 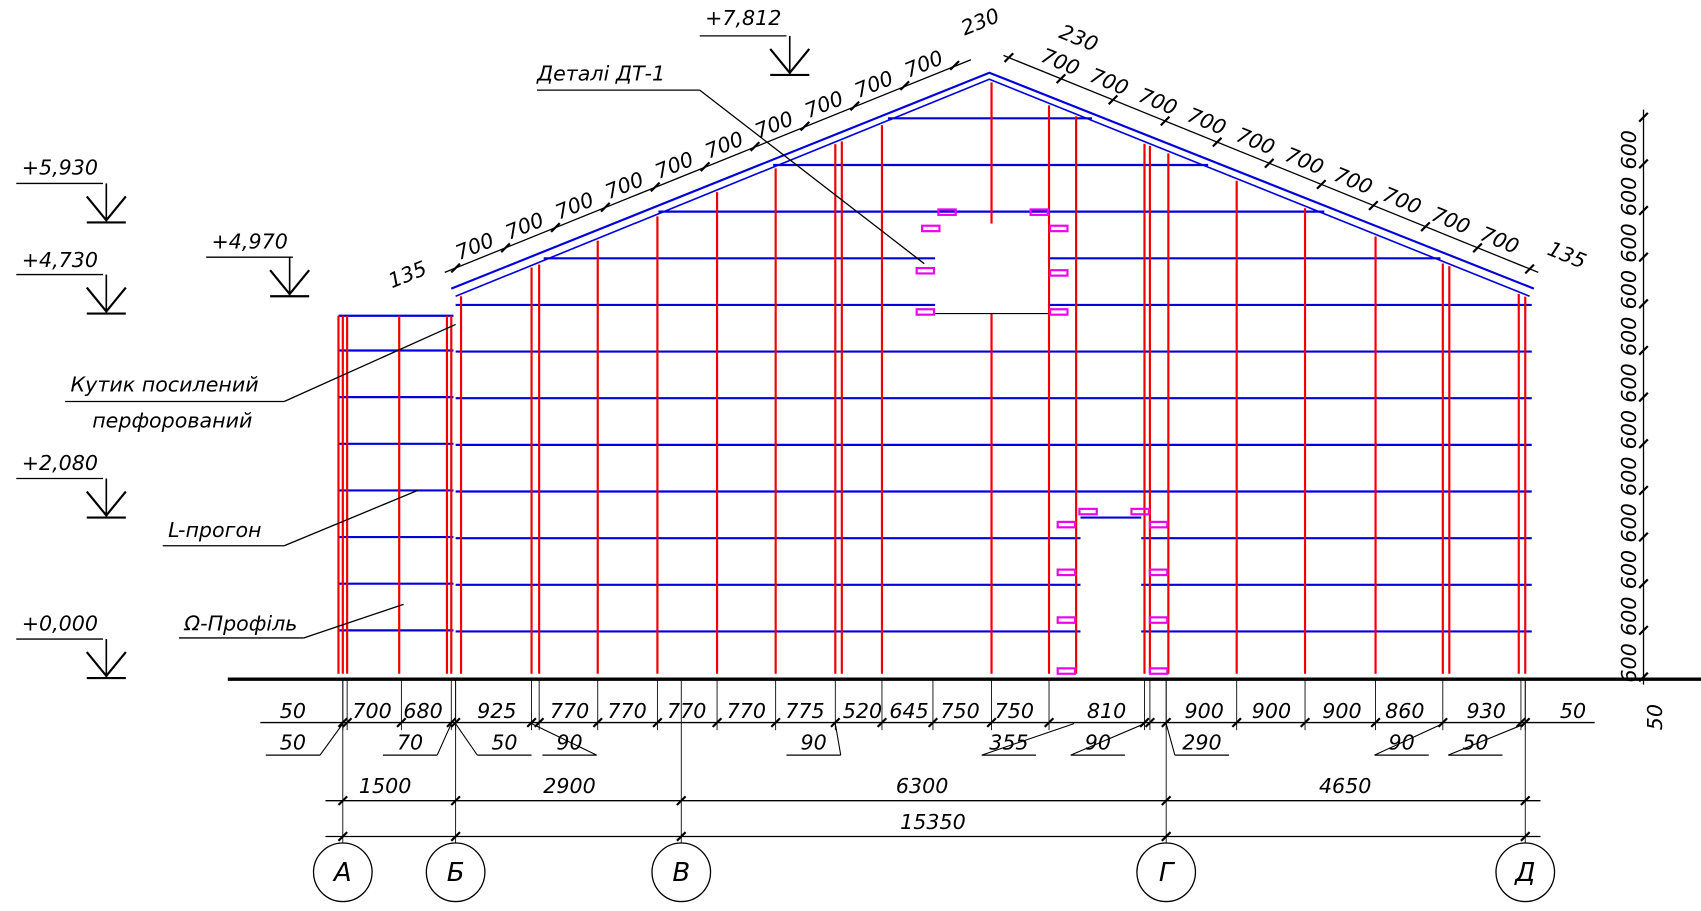 What do you see at coordinates (410, 743) in the screenshot?
I see `dimension: 70` at bounding box center [410, 743].